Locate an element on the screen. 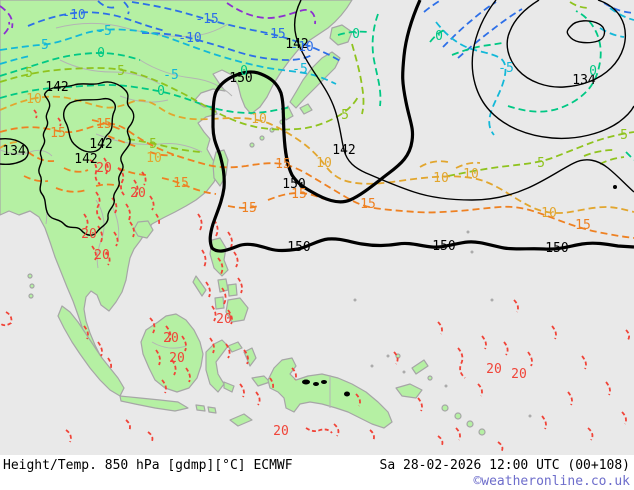 This screenshot has width=634, height=490. isotherm-green-seg is located at coordinates (597, 83).